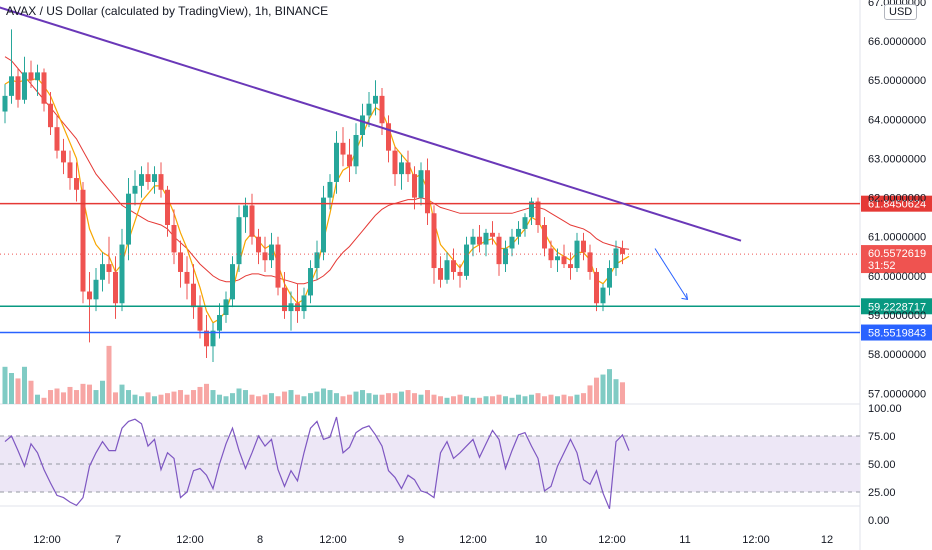 This screenshot has width=932, height=550. What do you see at coordinates (430, 464) in the screenshot?
I see `rsi-zone` at bounding box center [430, 464].